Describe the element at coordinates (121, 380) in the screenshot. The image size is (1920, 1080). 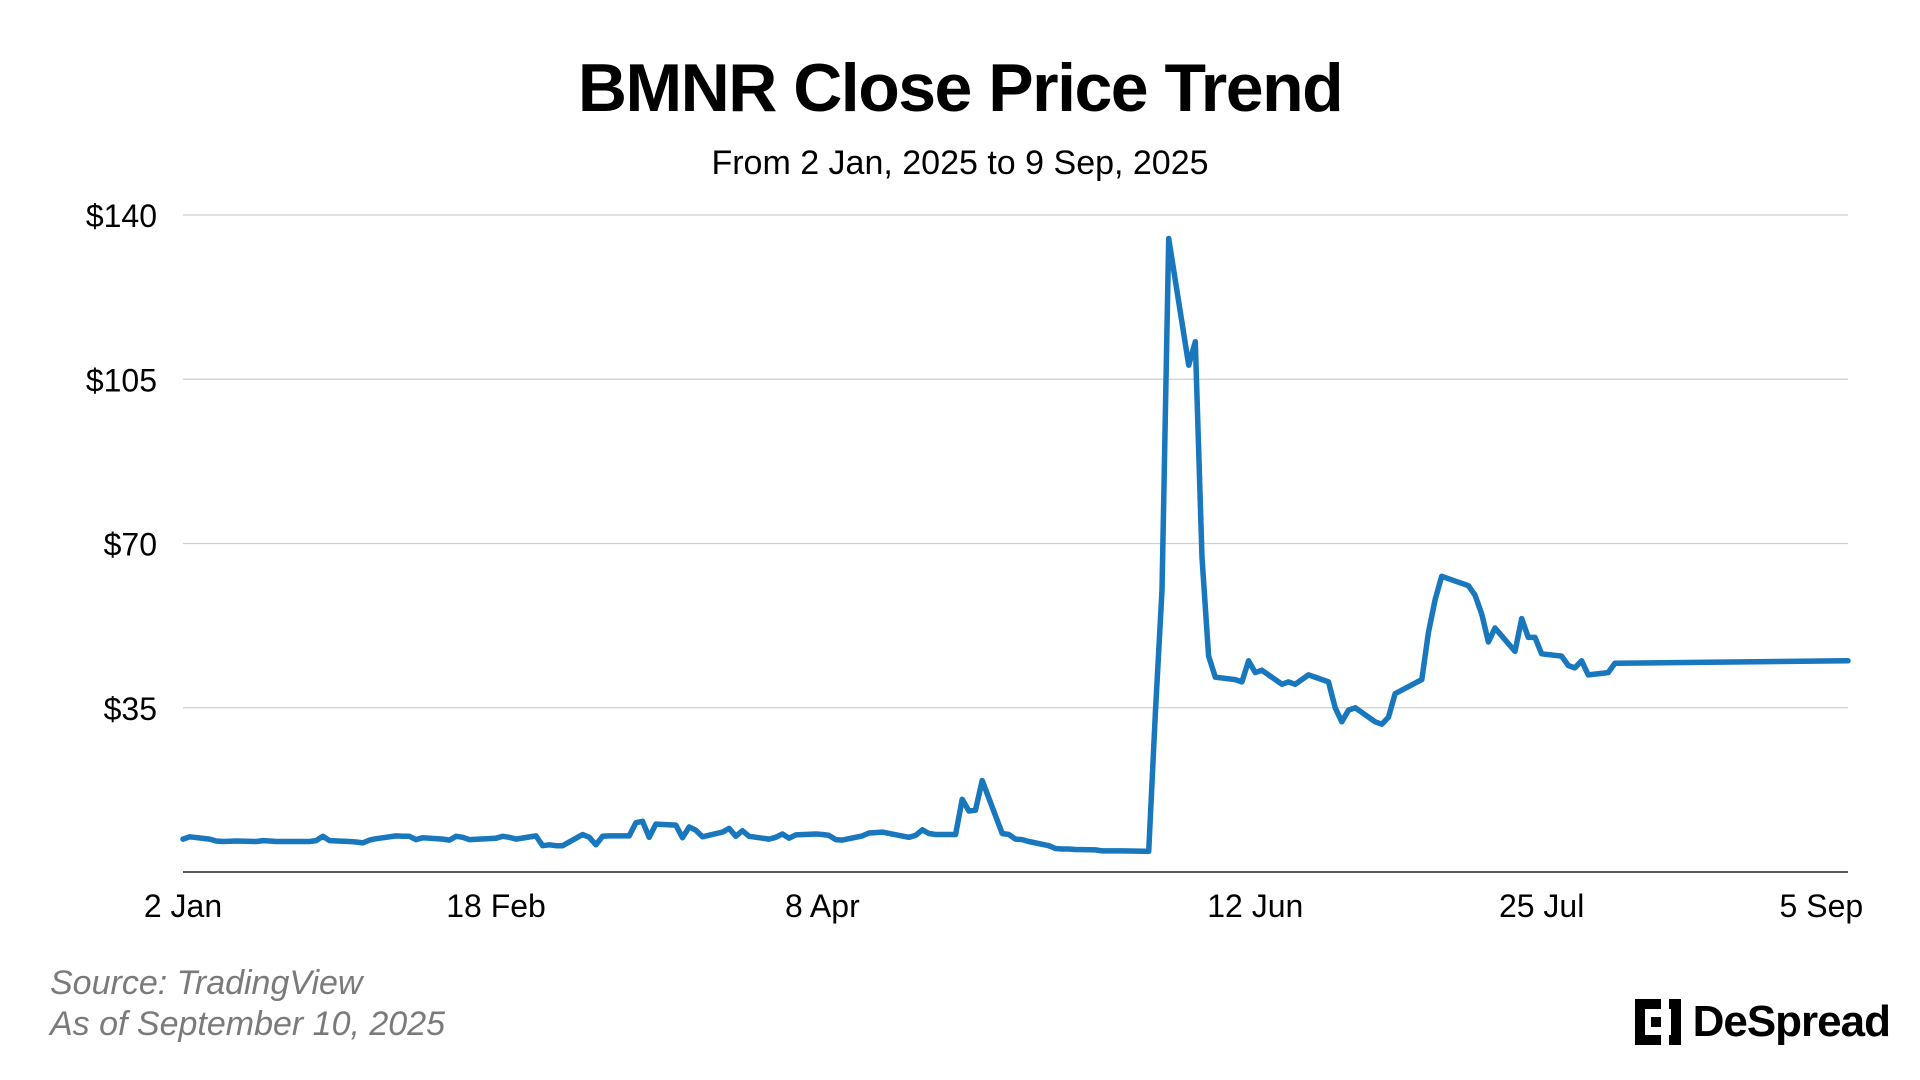
I see `y-tick-label: $105` at that location.